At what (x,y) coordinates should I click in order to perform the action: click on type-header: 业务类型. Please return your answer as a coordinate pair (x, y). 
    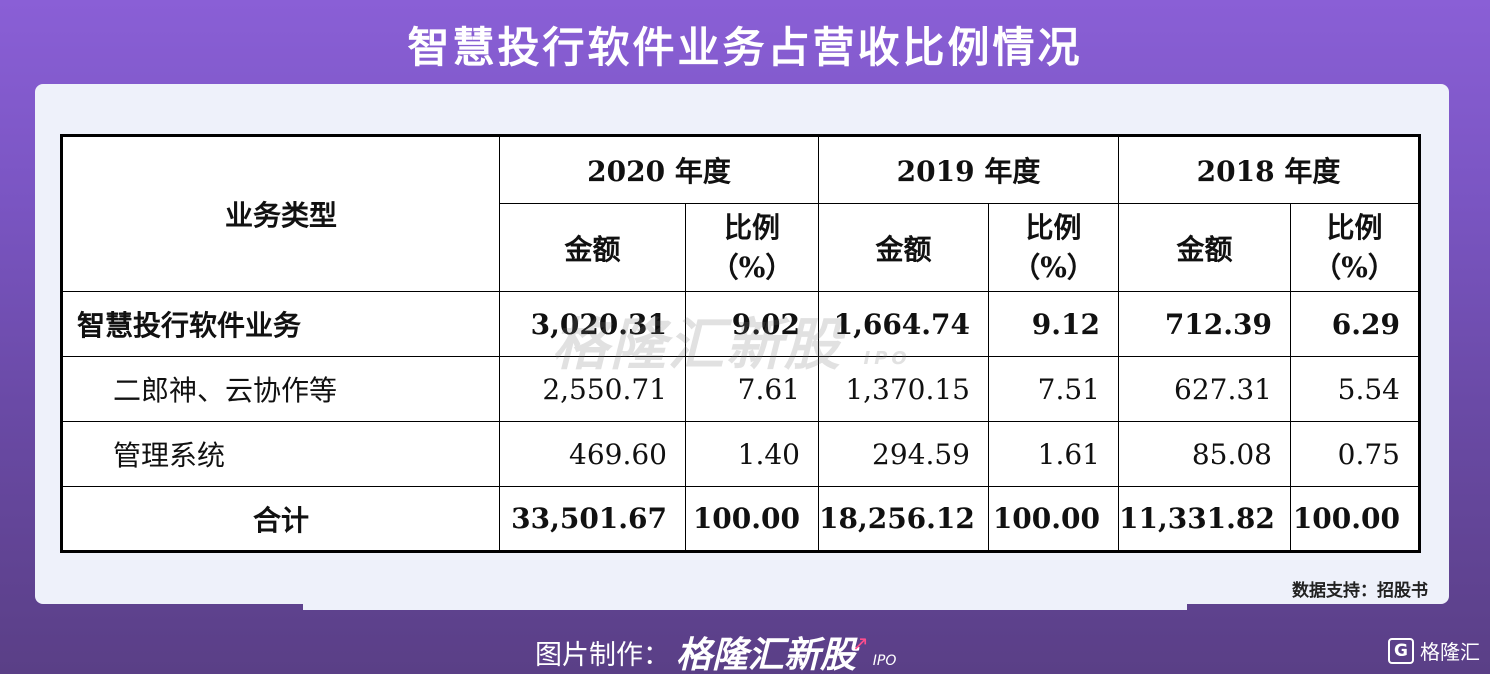
    Looking at the image, I should click on (280, 213).